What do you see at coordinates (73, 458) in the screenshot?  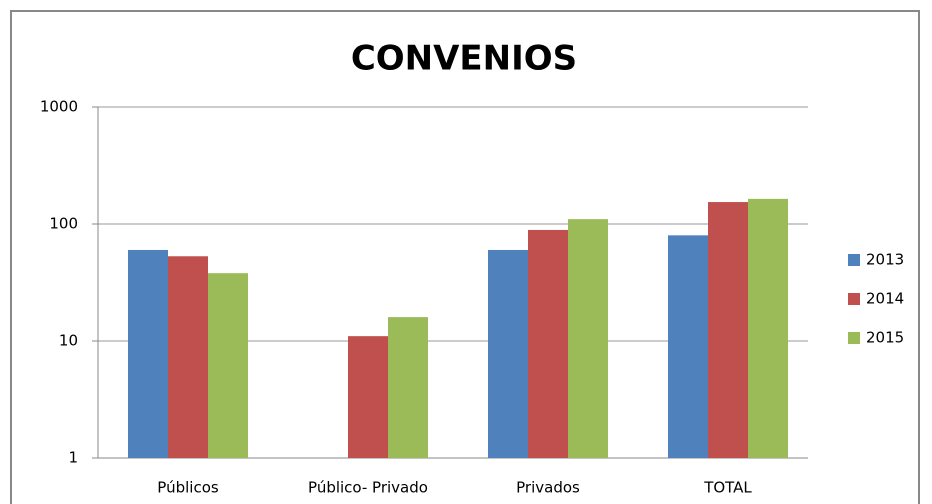 I see `y-tick-label: 1` at bounding box center [73, 458].